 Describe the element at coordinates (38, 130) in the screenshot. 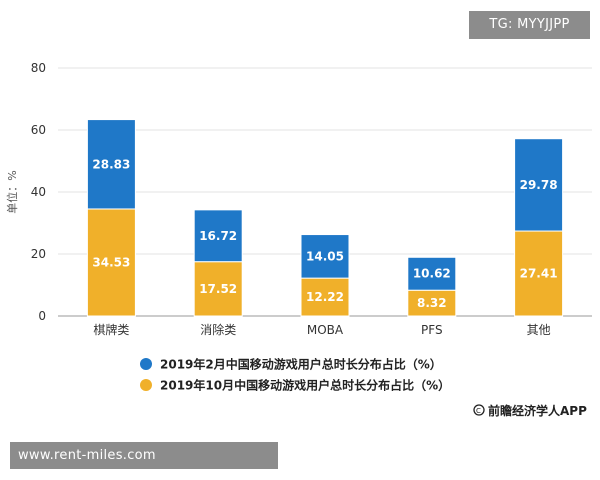

I see `y-tick-label: 60` at that location.